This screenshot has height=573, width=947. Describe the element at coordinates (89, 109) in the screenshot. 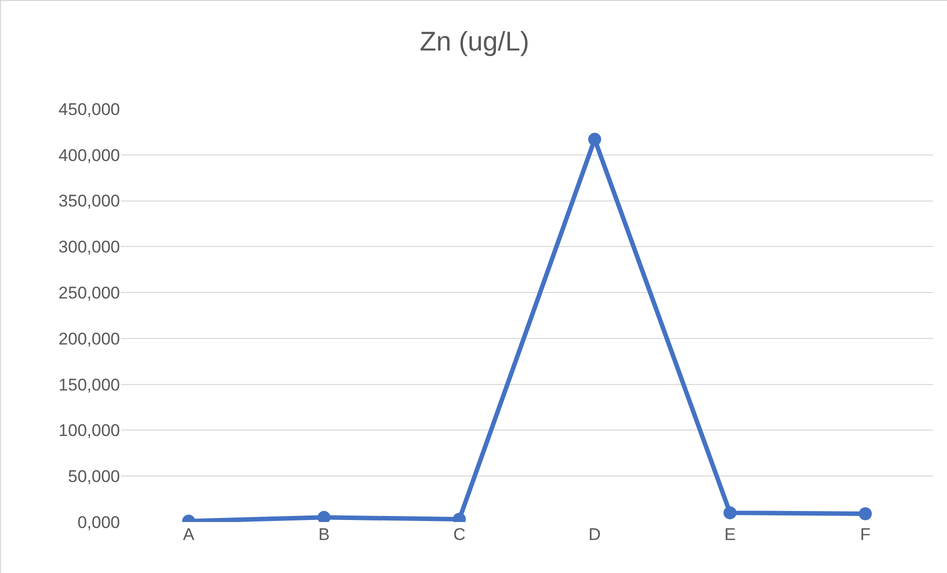

I see `y-tick-label: 450,000` at that location.